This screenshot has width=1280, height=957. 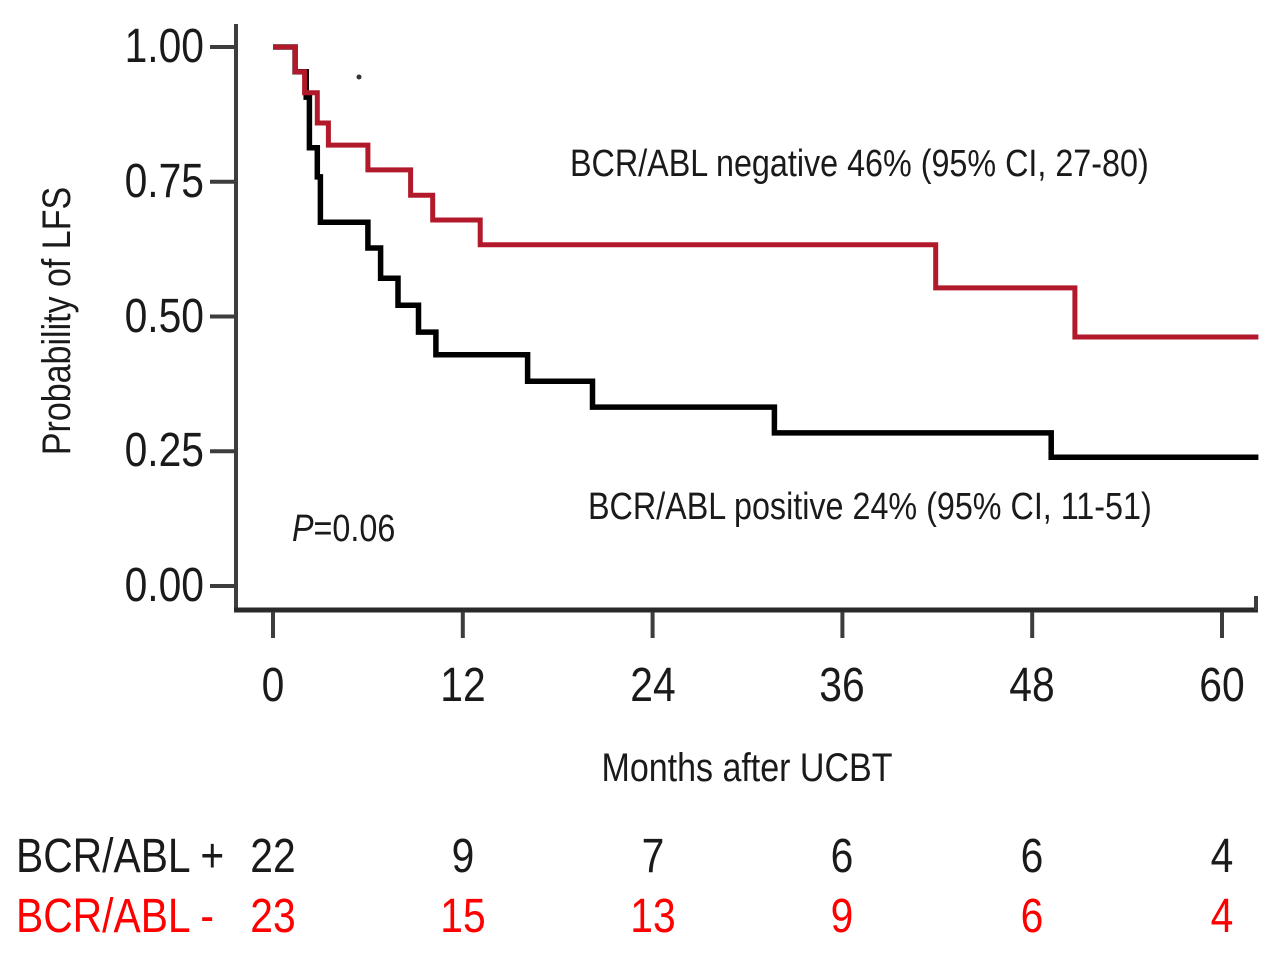 I want to click on p-value: P=0.06, so click(x=343, y=529).